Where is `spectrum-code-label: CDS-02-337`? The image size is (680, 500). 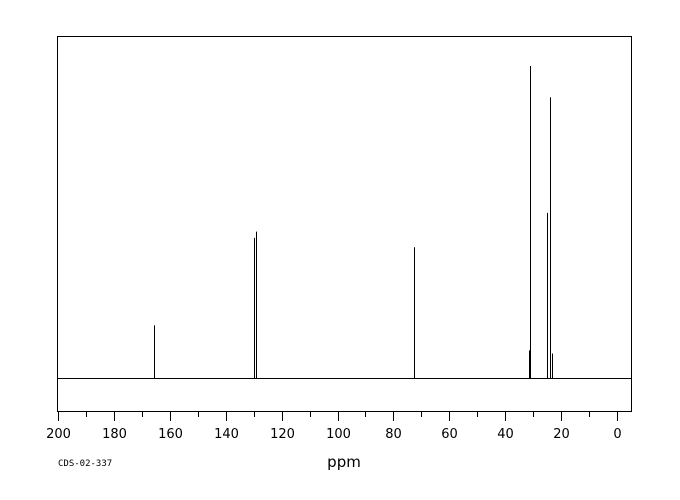
spectrum-code-label: CDS-02-337 is located at coordinates (85, 464).